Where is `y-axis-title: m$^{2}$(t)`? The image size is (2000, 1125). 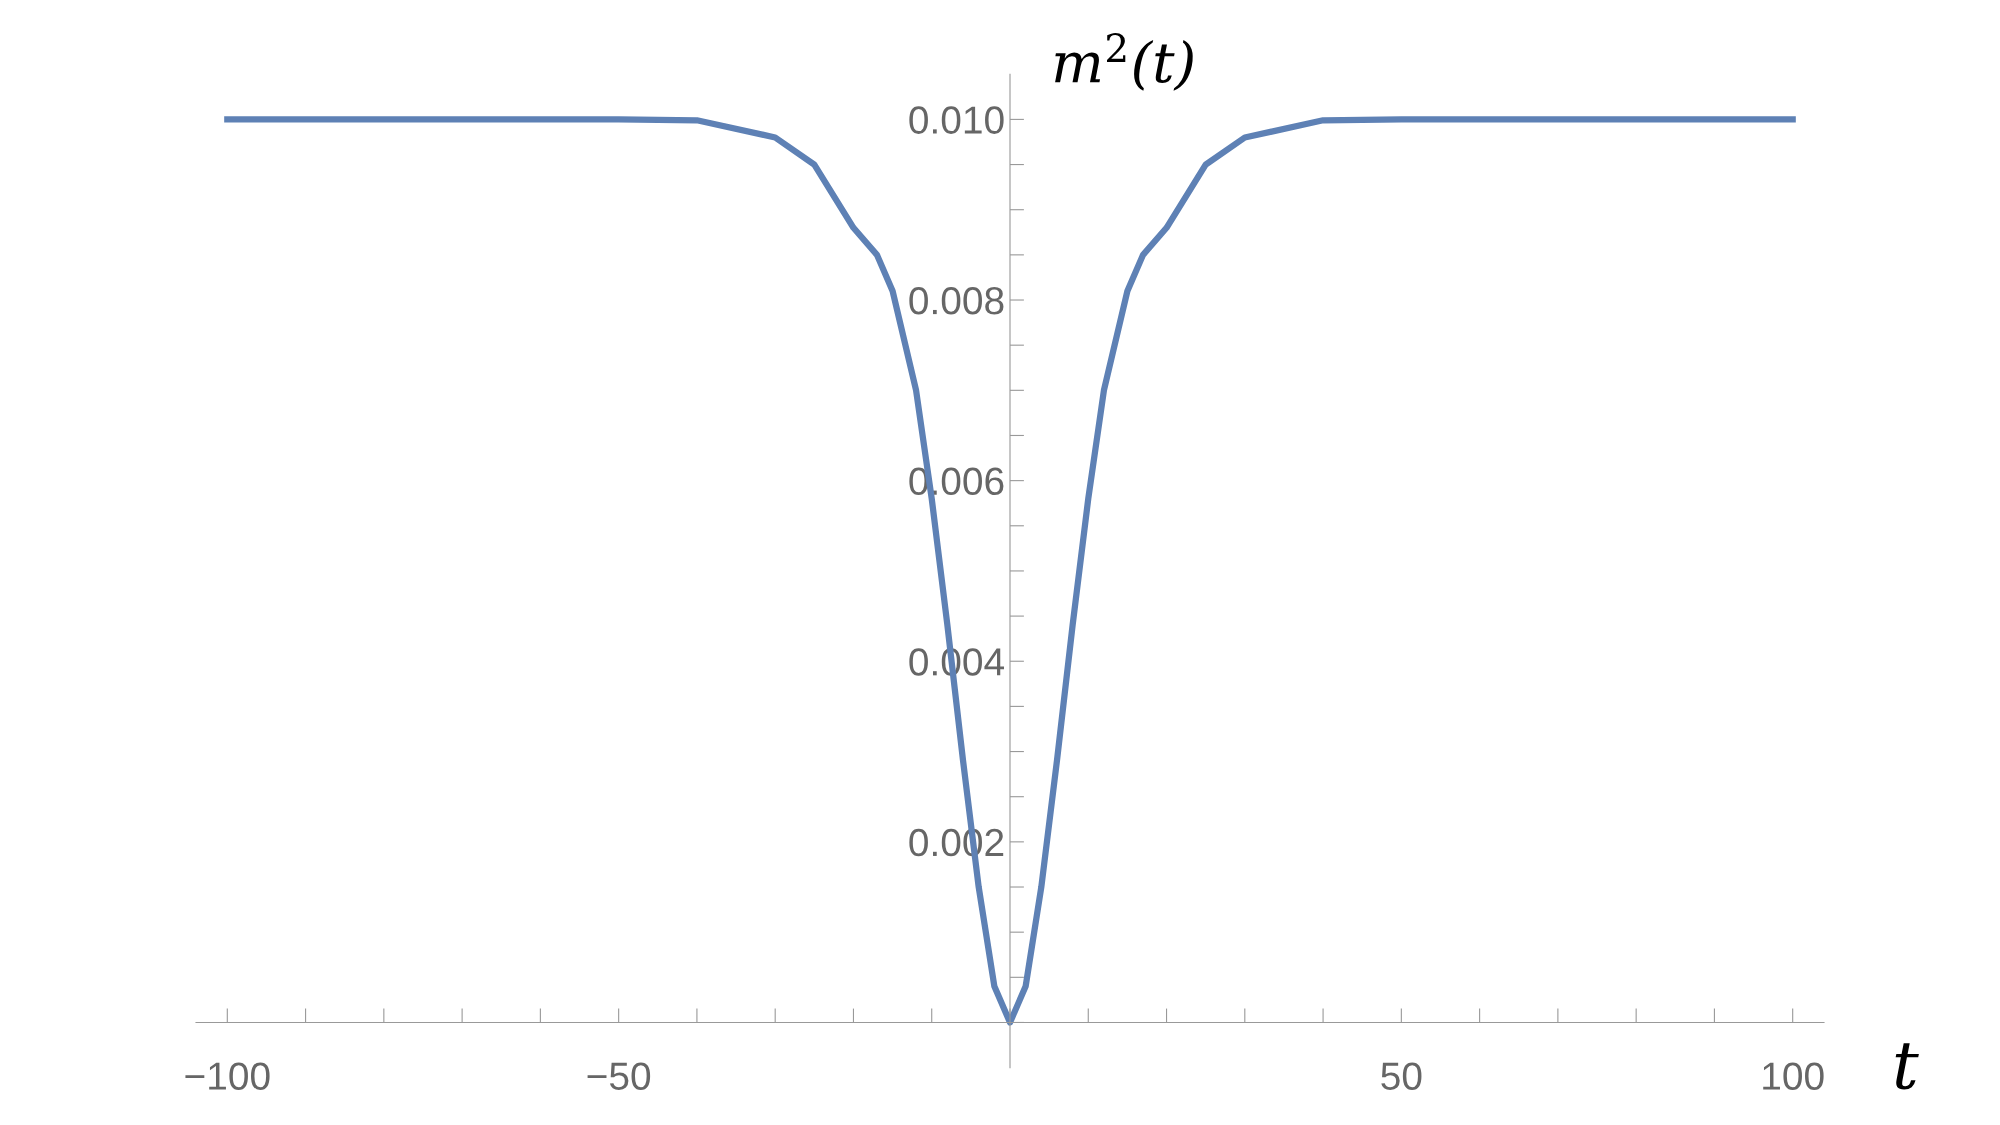 y-axis-title: m$^{2}$(t) is located at coordinates (1124, 62).